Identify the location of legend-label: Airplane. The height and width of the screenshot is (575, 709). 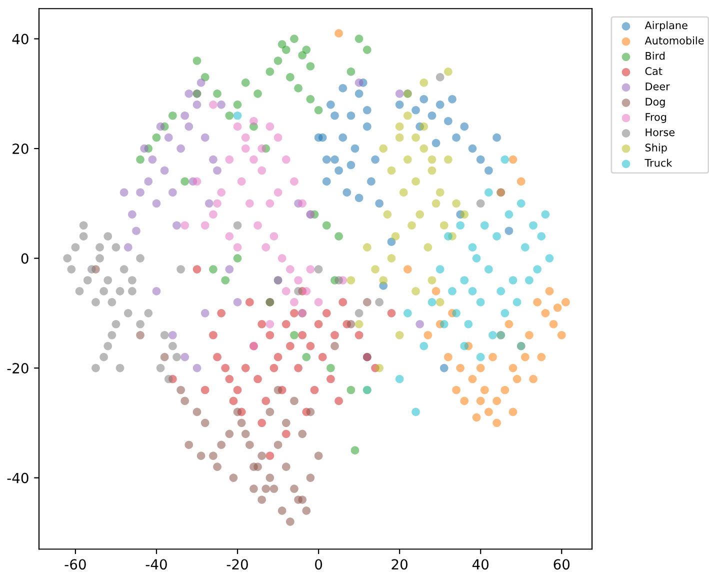
(666, 26).